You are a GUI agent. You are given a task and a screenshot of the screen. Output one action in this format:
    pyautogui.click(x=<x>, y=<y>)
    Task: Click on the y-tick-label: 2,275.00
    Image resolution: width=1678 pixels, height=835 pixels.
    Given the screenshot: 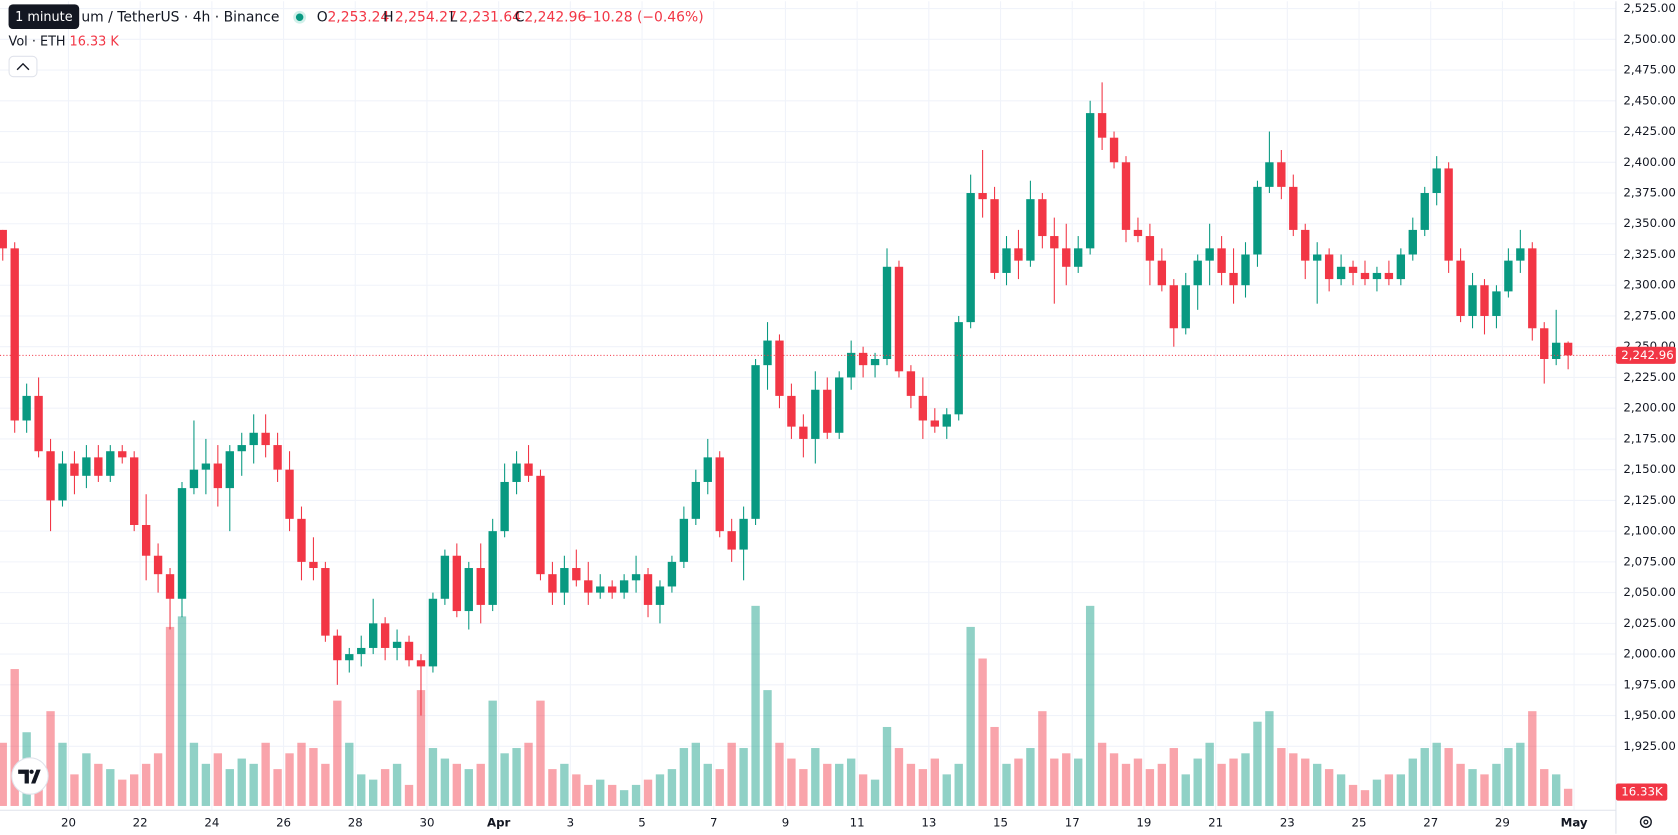 What is the action you would take?
    pyautogui.click(x=1649, y=315)
    